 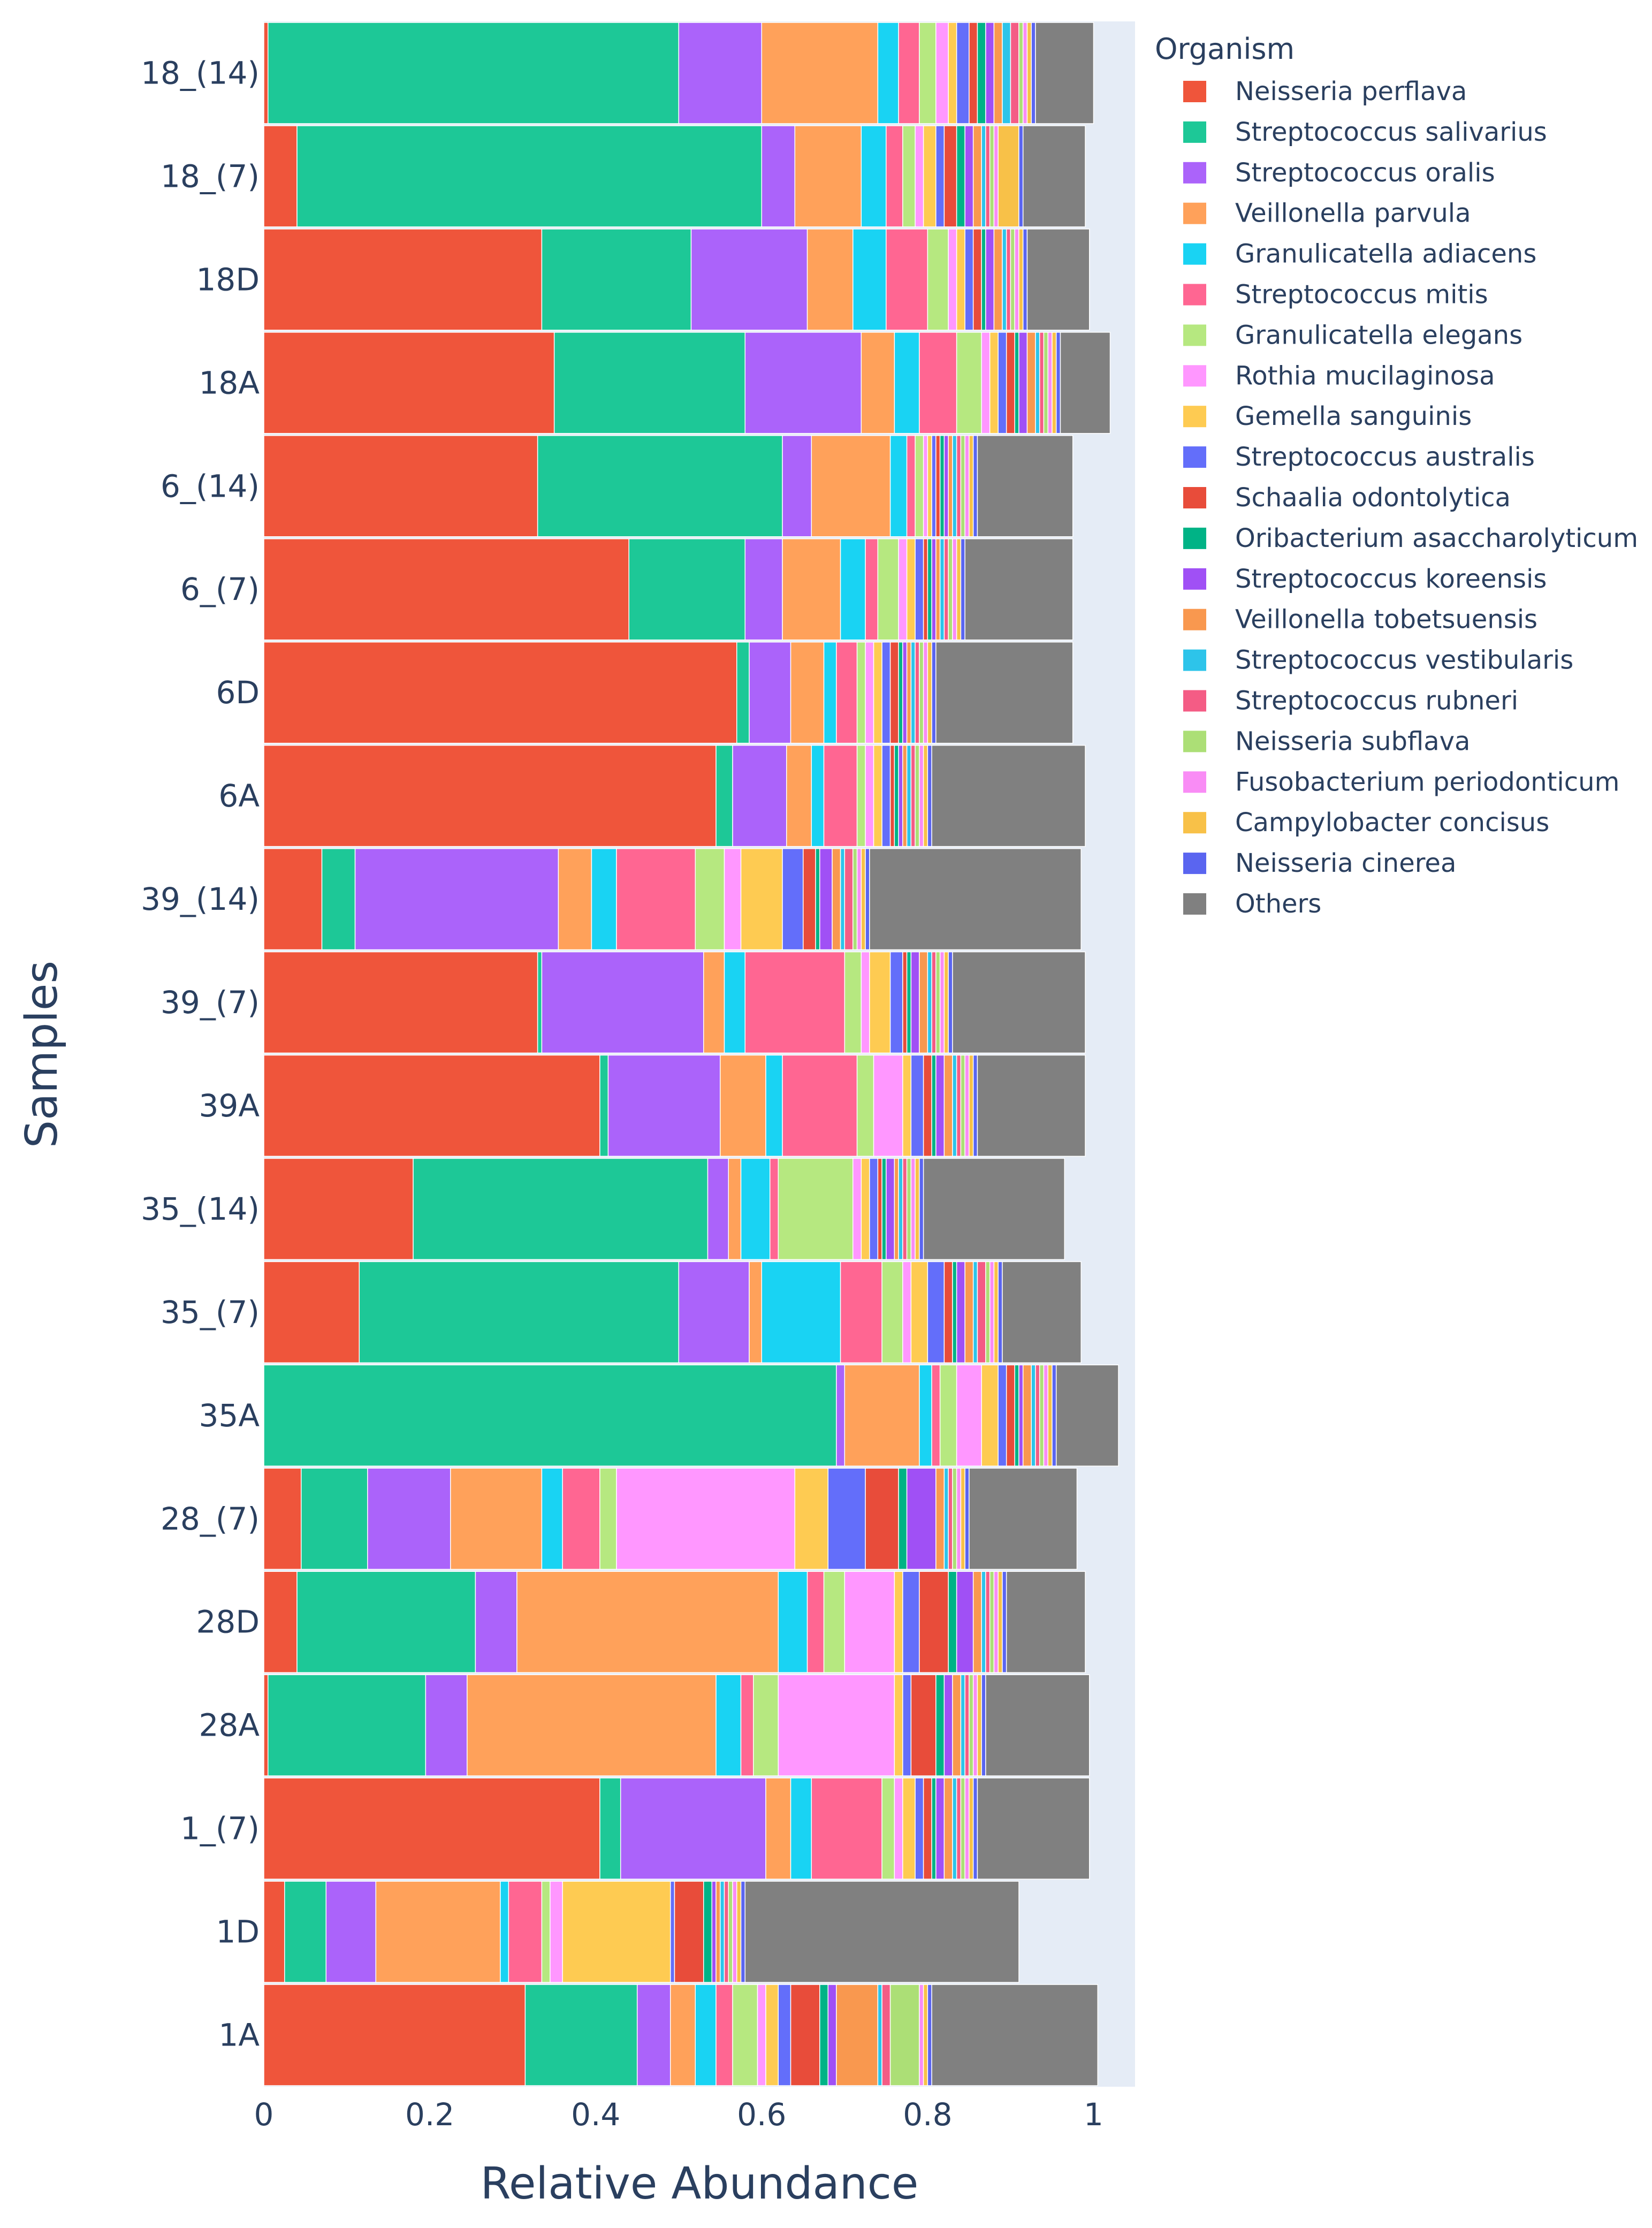 What do you see at coordinates (1327, 416) in the screenshot?
I see `legend-item-gemella-sanguinis: Gemella sanguinis` at bounding box center [1327, 416].